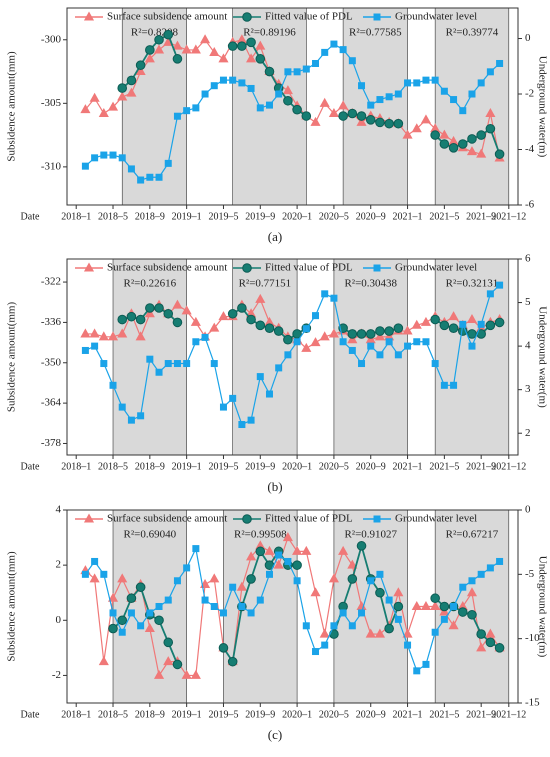 Image resolution: width=550 pixels, height=757 pixels. What do you see at coordinates (274, 486) in the screenshot?
I see `caption: (b)` at bounding box center [274, 486].